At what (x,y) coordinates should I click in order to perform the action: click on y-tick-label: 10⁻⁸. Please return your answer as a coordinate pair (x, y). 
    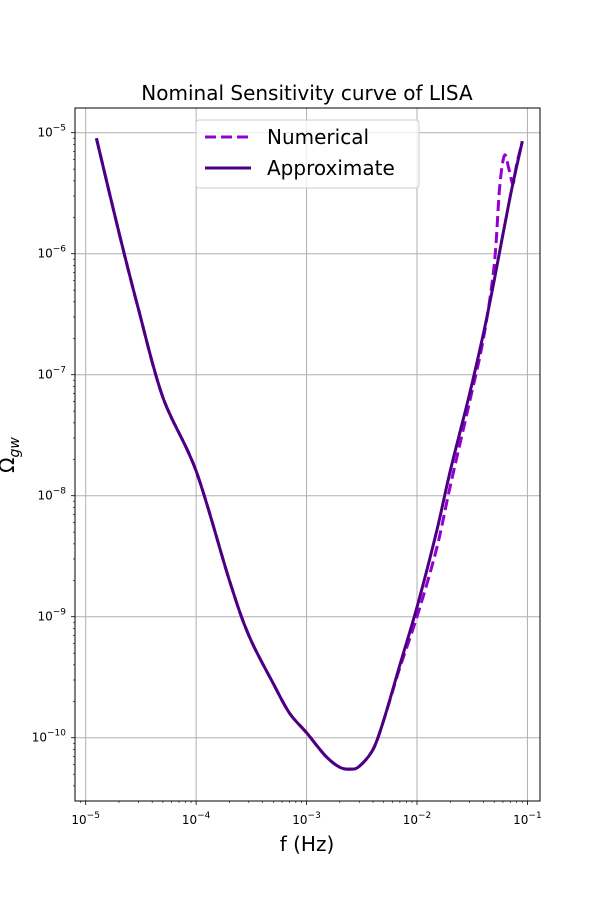
    Looking at the image, I should click on (51, 495).